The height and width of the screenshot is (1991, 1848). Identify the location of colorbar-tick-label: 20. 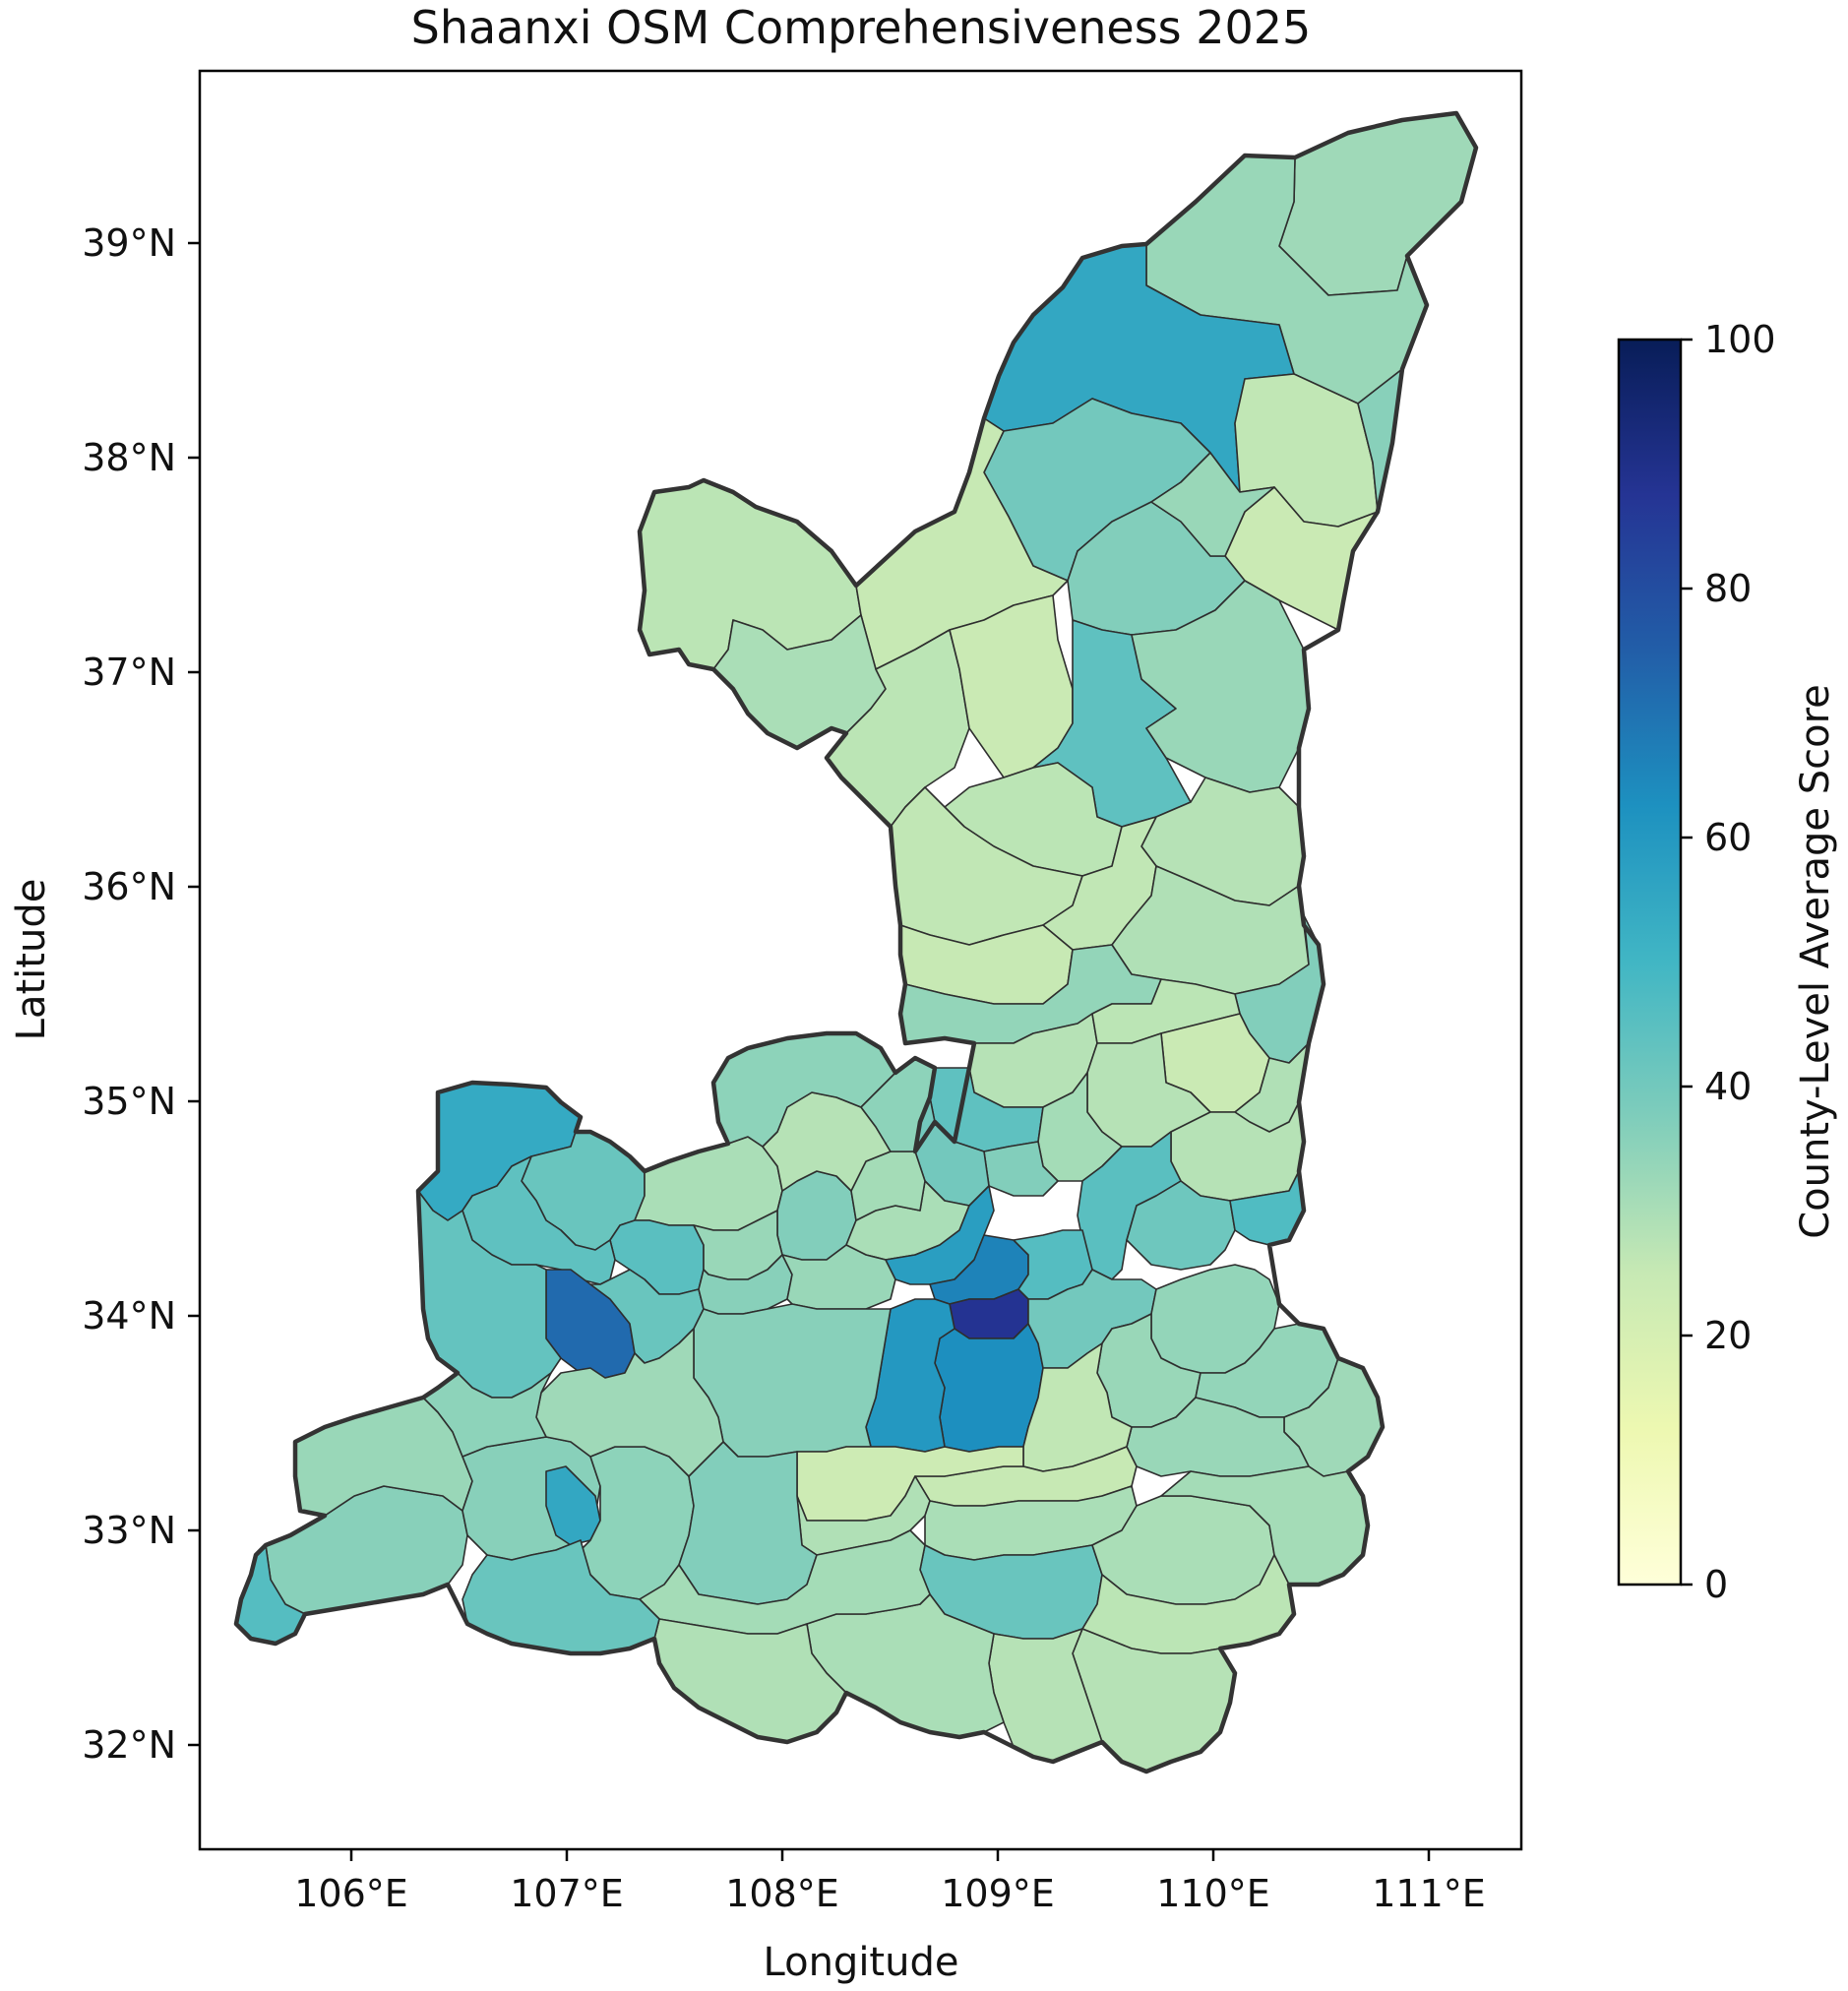
(1728, 1335).